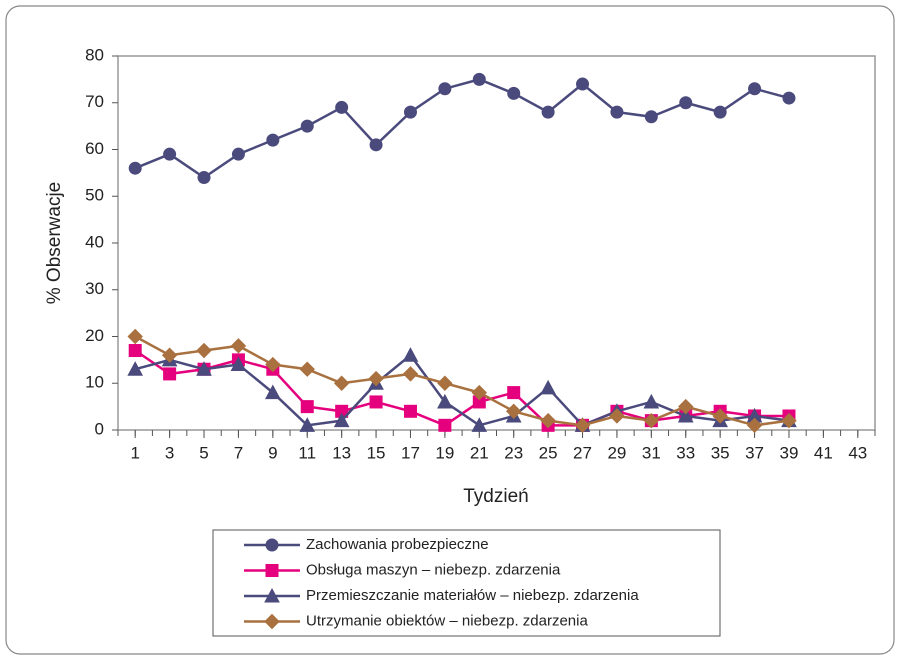 The width and height of the screenshot is (901, 661). What do you see at coordinates (447, 620) in the screenshot?
I see `legend-label: Utrzymanie obiektów – niebezp. zdarzenia` at bounding box center [447, 620].